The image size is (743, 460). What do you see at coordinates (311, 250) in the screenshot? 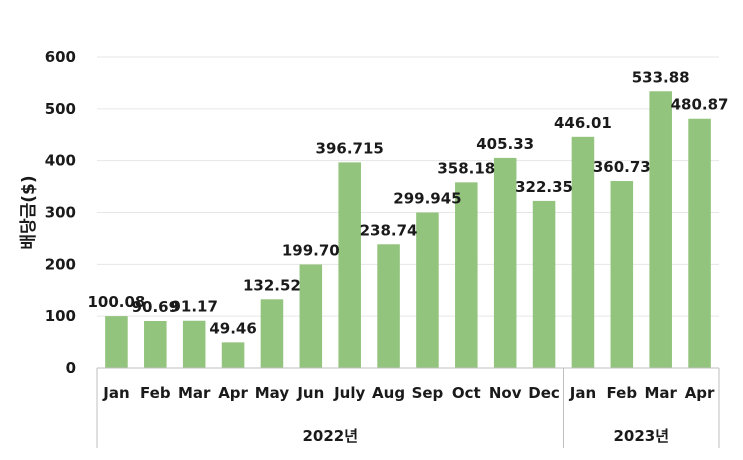
I see `data-label: 199.70` at bounding box center [311, 250].